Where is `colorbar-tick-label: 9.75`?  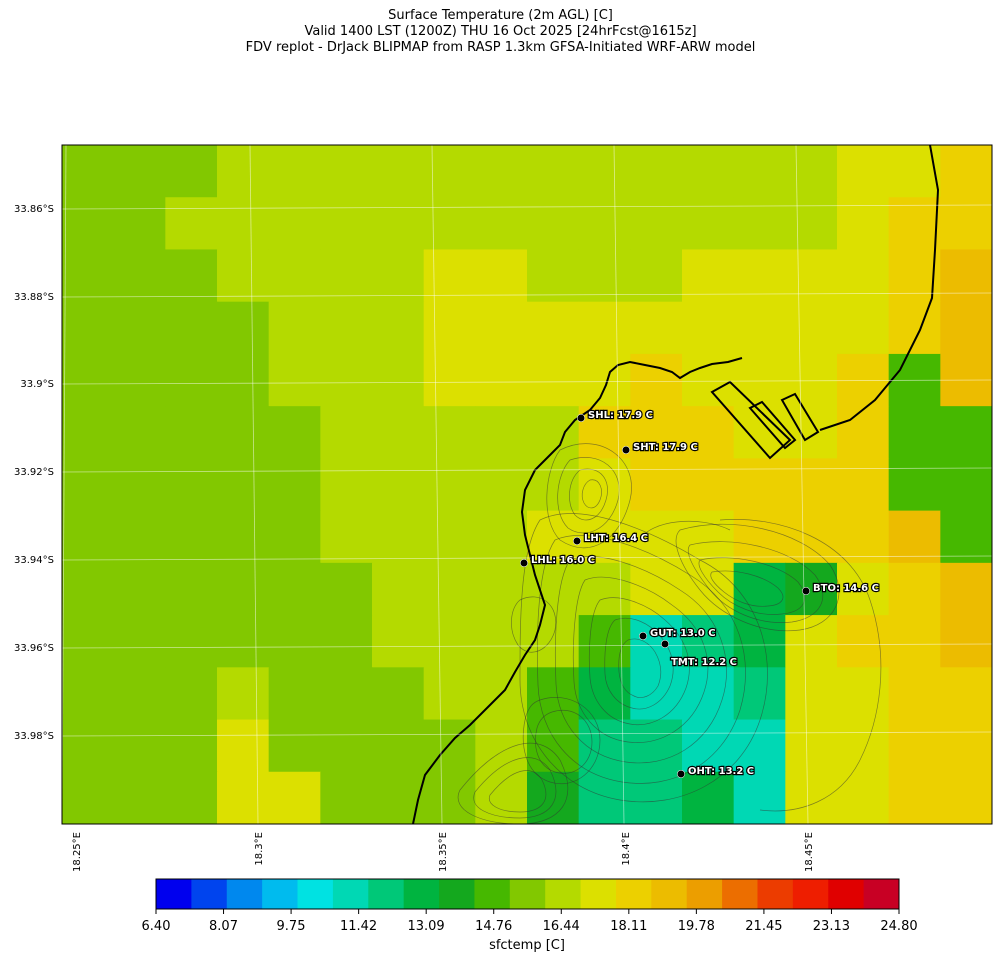
colorbar-tick-label: 9.75 is located at coordinates (291, 926).